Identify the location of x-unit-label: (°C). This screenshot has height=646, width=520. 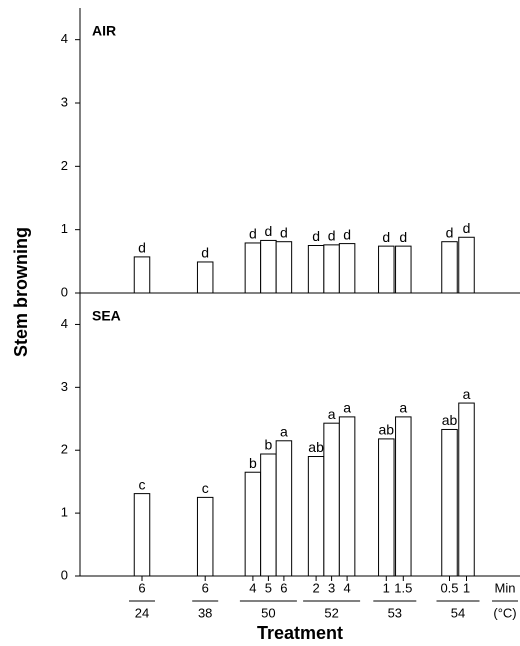
(504, 612).